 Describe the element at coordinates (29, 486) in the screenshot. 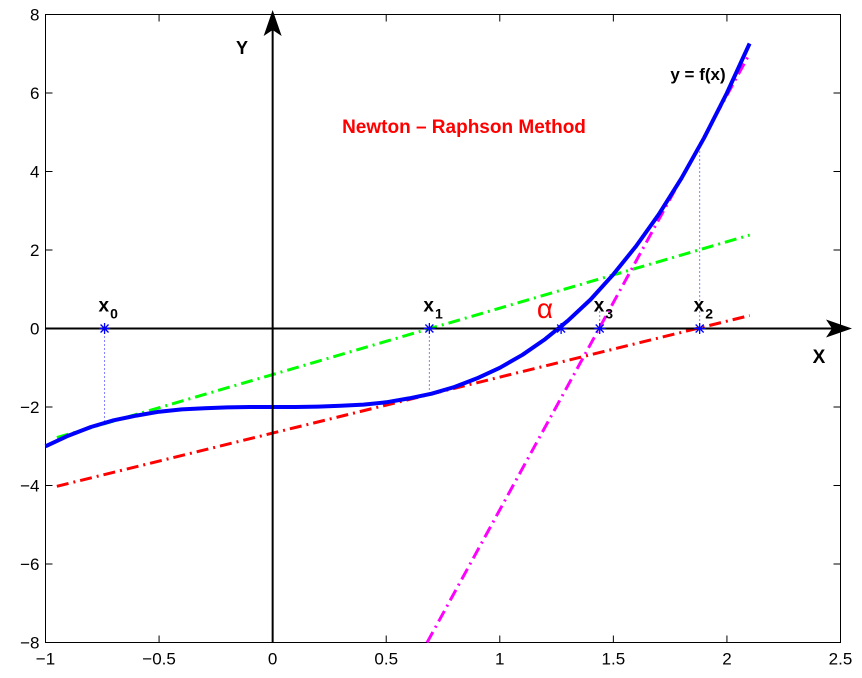

I see `y-tick-label: −4` at that location.